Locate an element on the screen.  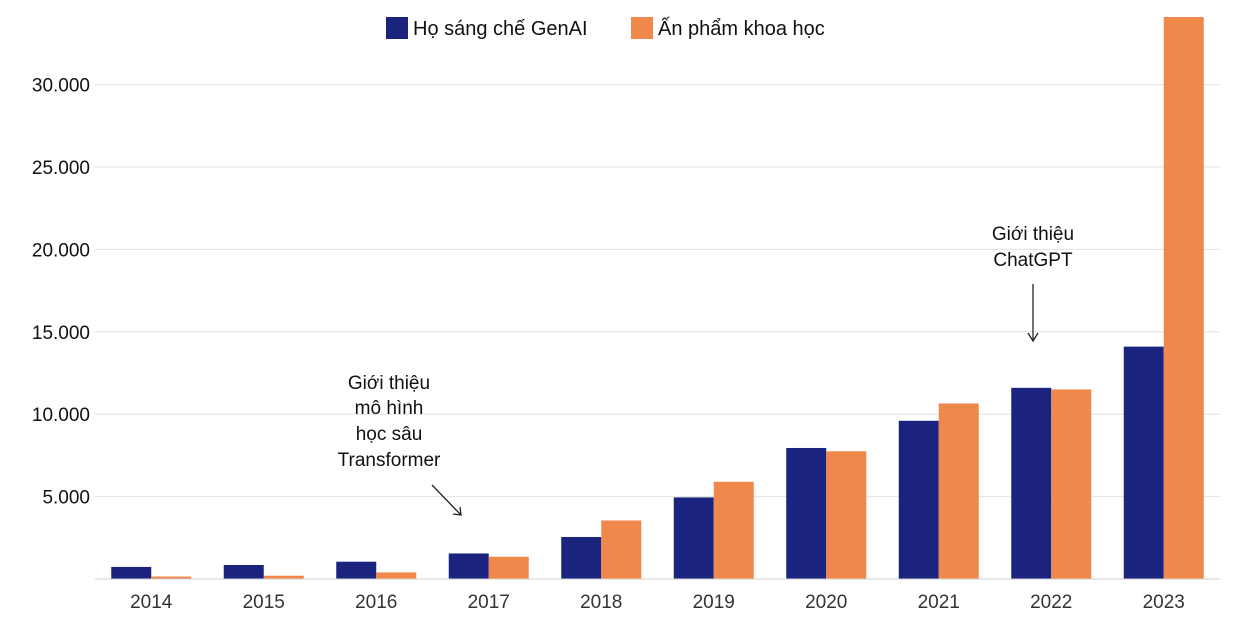
bar-publications-2016 is located at coordinates (396, 575).